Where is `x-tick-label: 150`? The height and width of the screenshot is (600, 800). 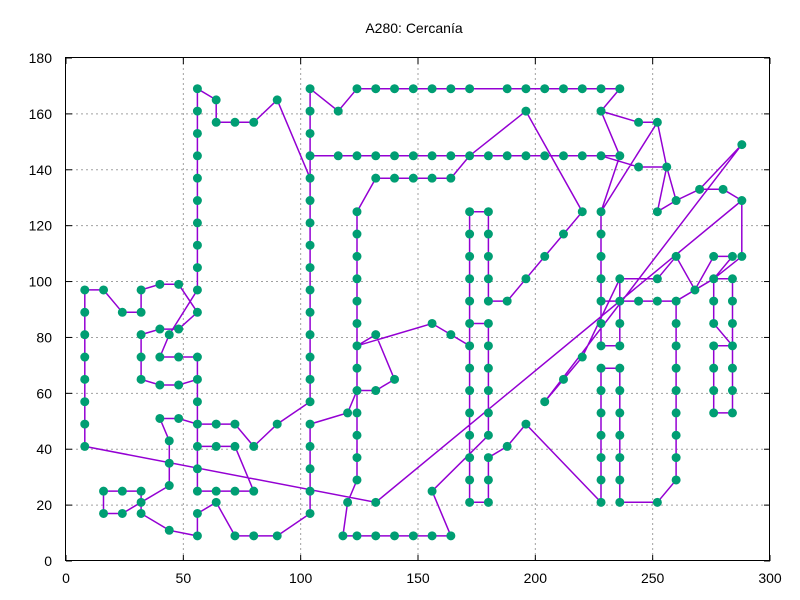 x-tick-label: 150 is located at coordinates (418, 578).